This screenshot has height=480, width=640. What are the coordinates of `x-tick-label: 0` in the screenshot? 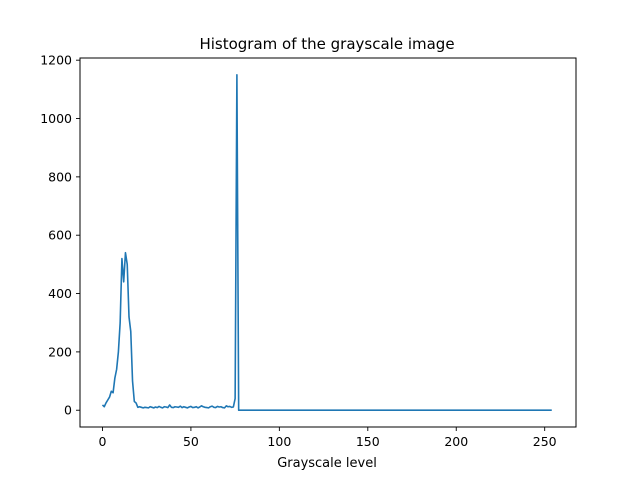 It's located at (102, 441).